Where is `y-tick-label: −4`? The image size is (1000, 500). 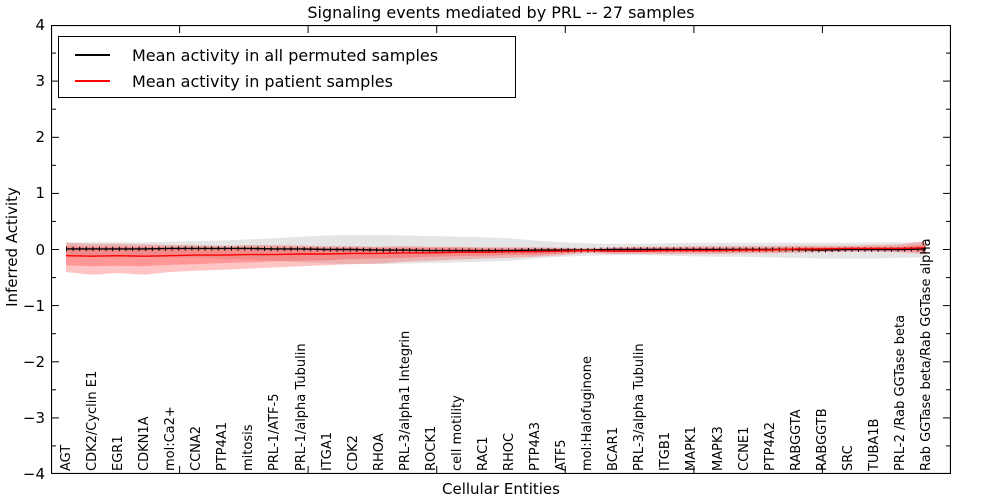
y-tick-label: −4 is located at coordinates (33, 474).